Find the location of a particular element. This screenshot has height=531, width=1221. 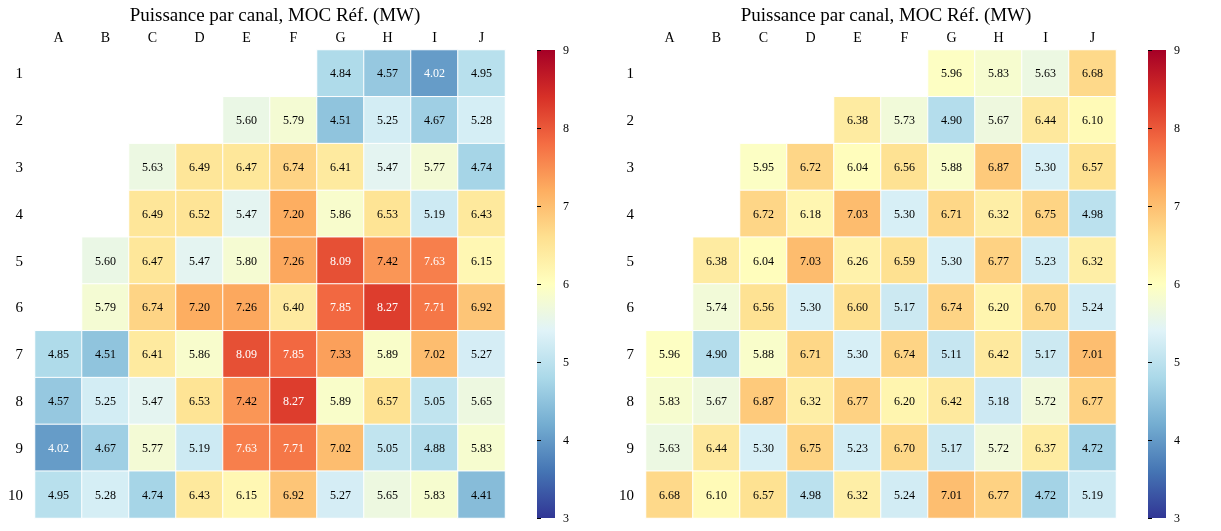

data-label: 8.27 is located at coordinates (387, 307).